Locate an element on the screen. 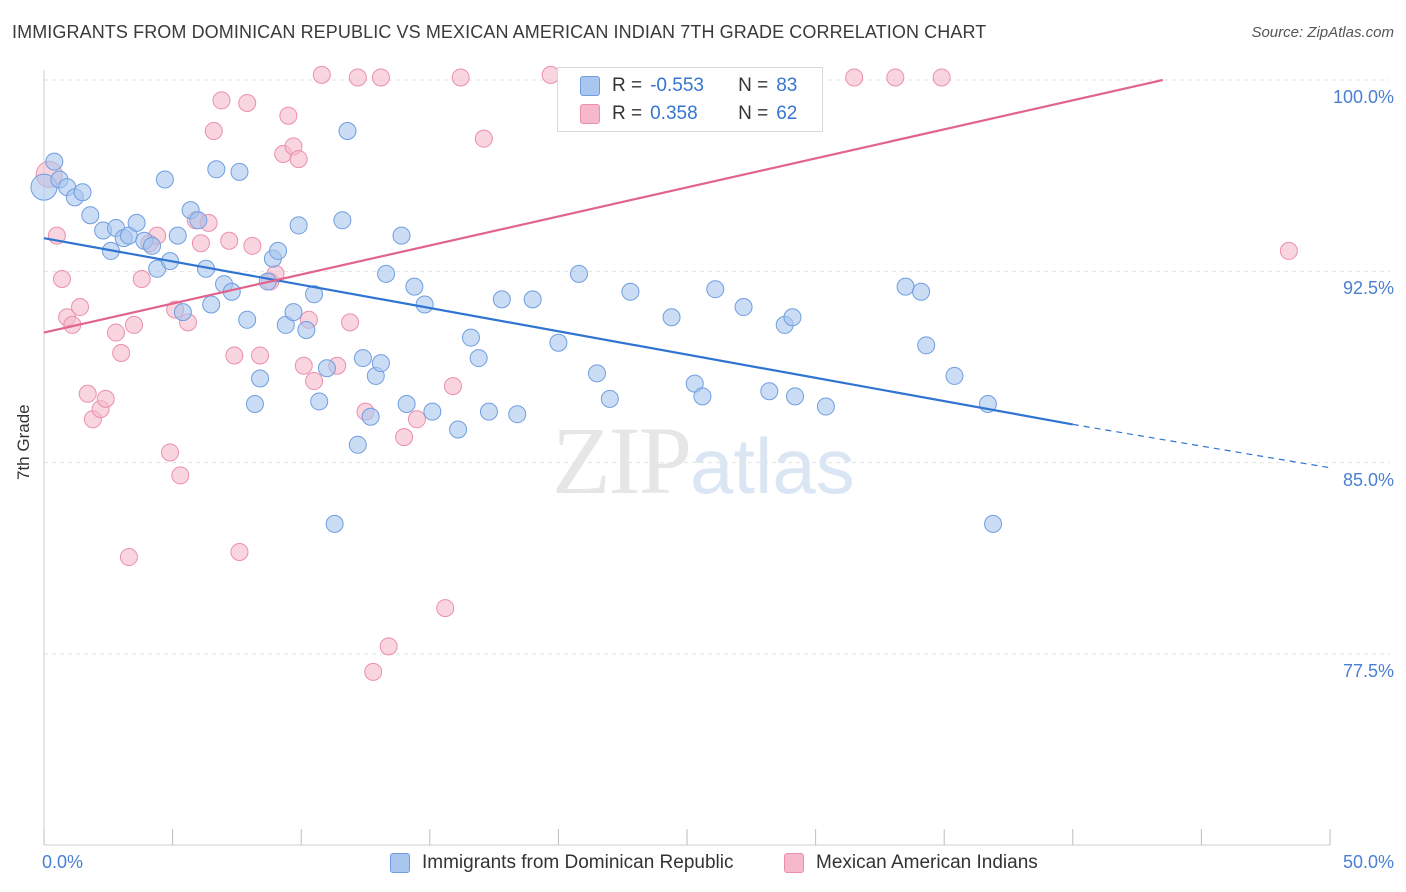 This screenshot has width=1406, height=892. legend-r-value: -0.553 is located at coordinates (677, 85).